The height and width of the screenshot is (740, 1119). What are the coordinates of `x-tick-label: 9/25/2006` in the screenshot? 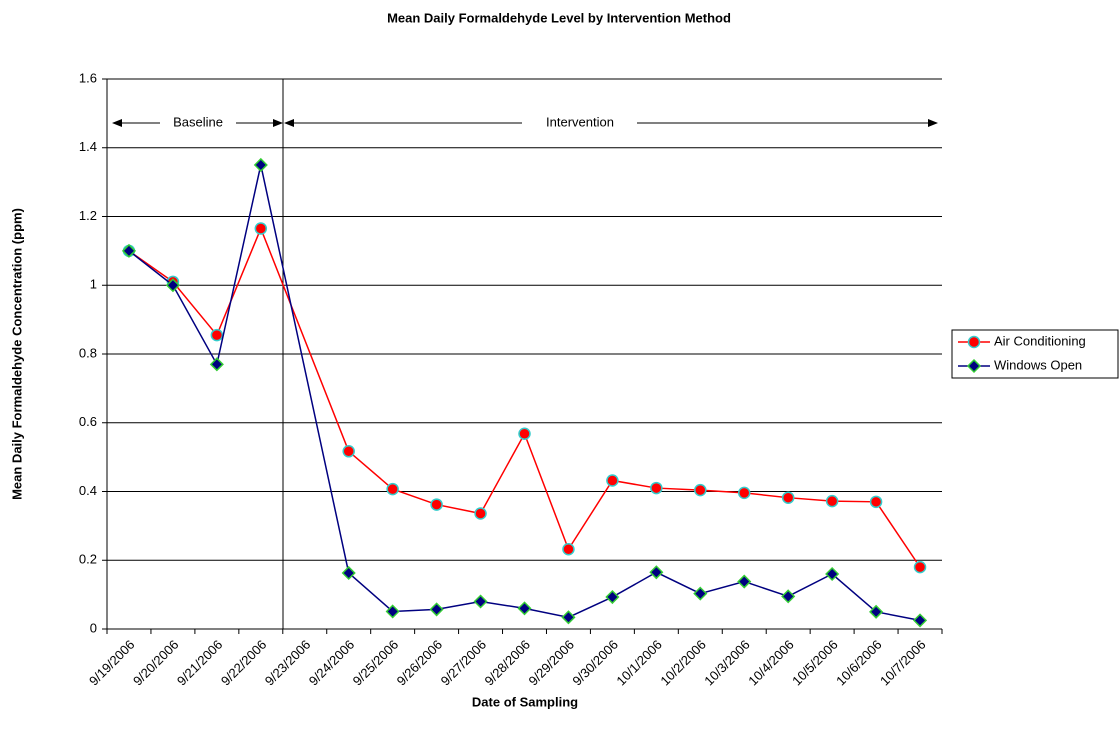 It's located at (376, 663).